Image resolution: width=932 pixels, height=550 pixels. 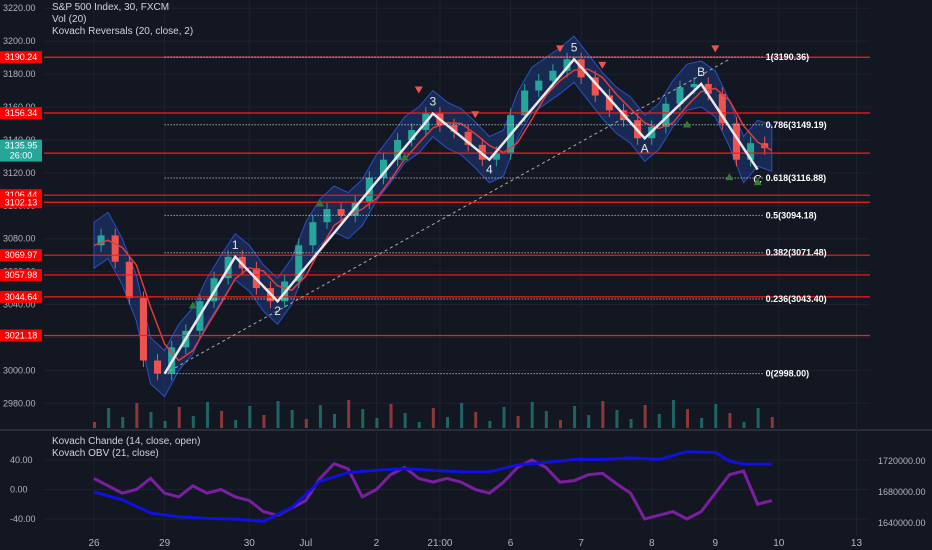 What do you see at coordinates (581, 543) in the screenshot?
I see `x-tick-label: 7` at bounding box center [581, 543].